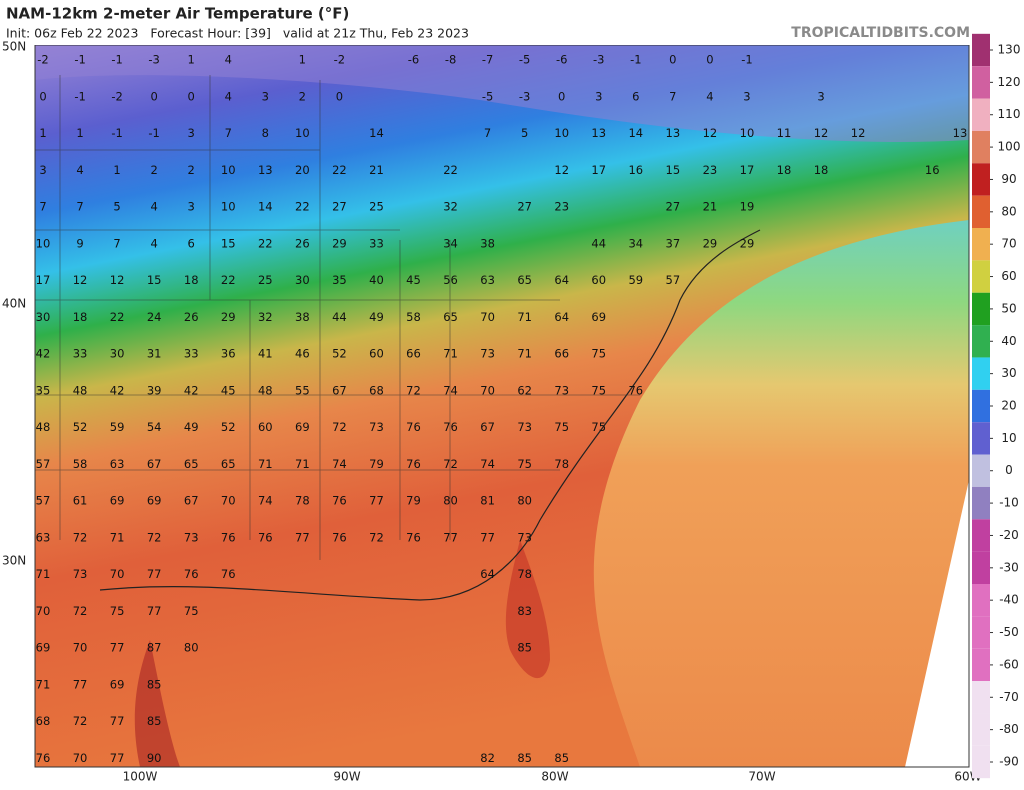  Describe the element at coordinates (673, 243) in the screenshot. I see `station-temperature: 37` at that location.